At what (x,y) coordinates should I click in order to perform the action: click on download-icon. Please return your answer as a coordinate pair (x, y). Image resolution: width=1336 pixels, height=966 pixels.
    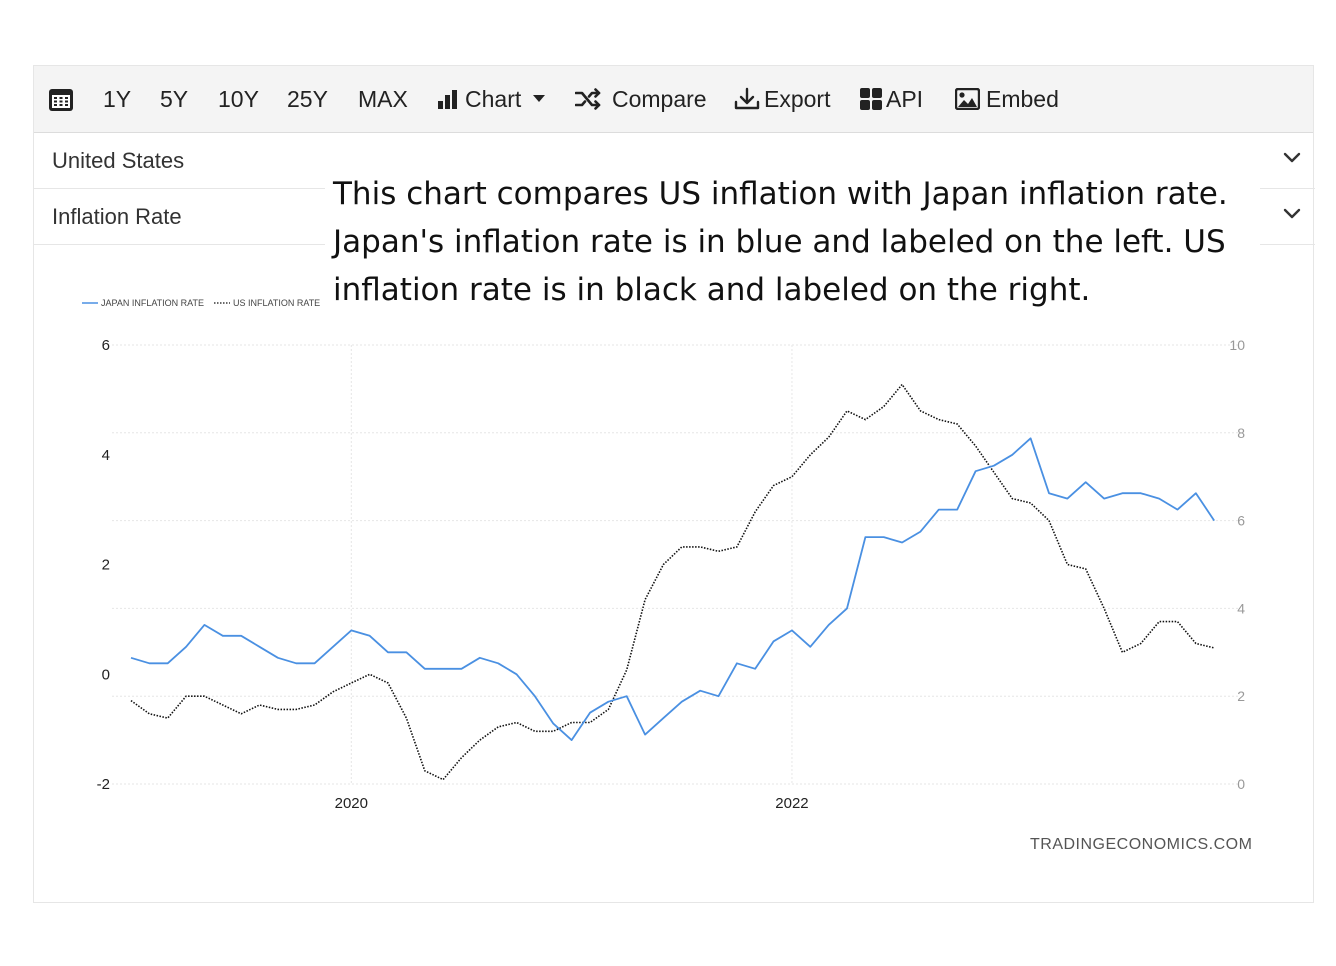
    Looking at the image, I should click on (747, 99).